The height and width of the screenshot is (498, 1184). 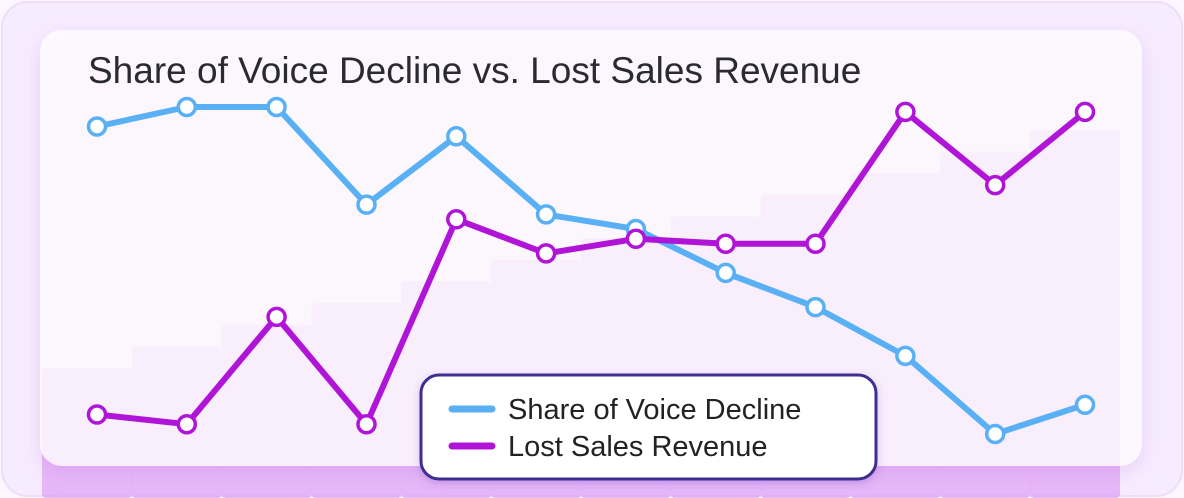 What do you see at coordinates (638, 447) in the screenshot?
I see `legend-label-lost-sales: Lost Sales Revenue` at bounding box center [638, 447].